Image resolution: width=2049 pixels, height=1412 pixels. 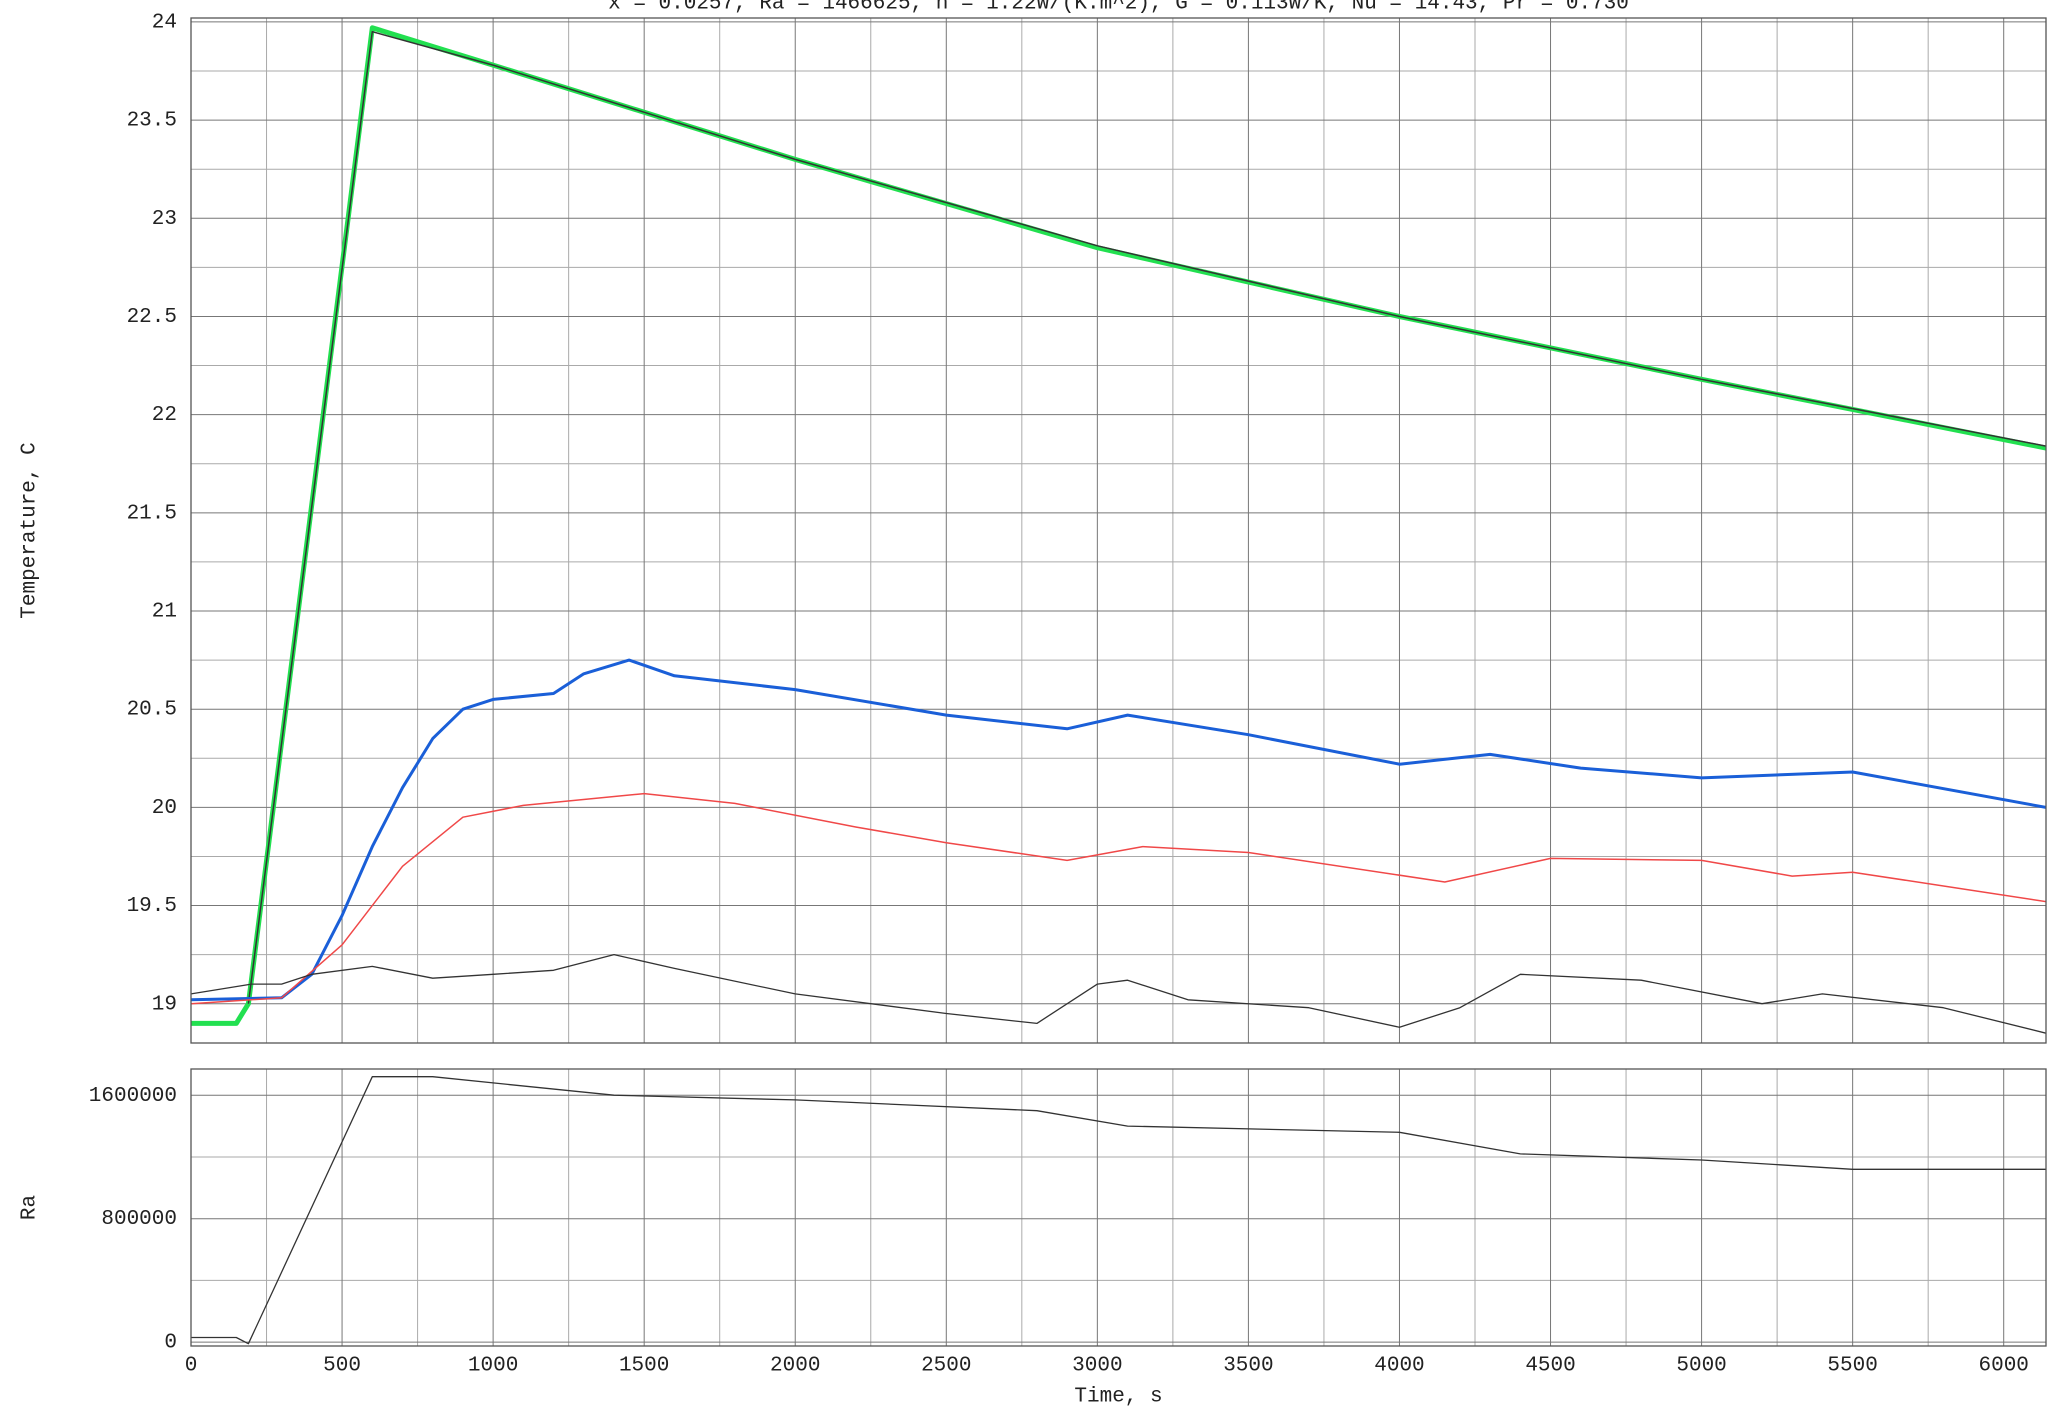 What do you see at coordinates (164, 415) in the screenshot?
I see `y-tick-label: 22` at bounding box center [164, 415].